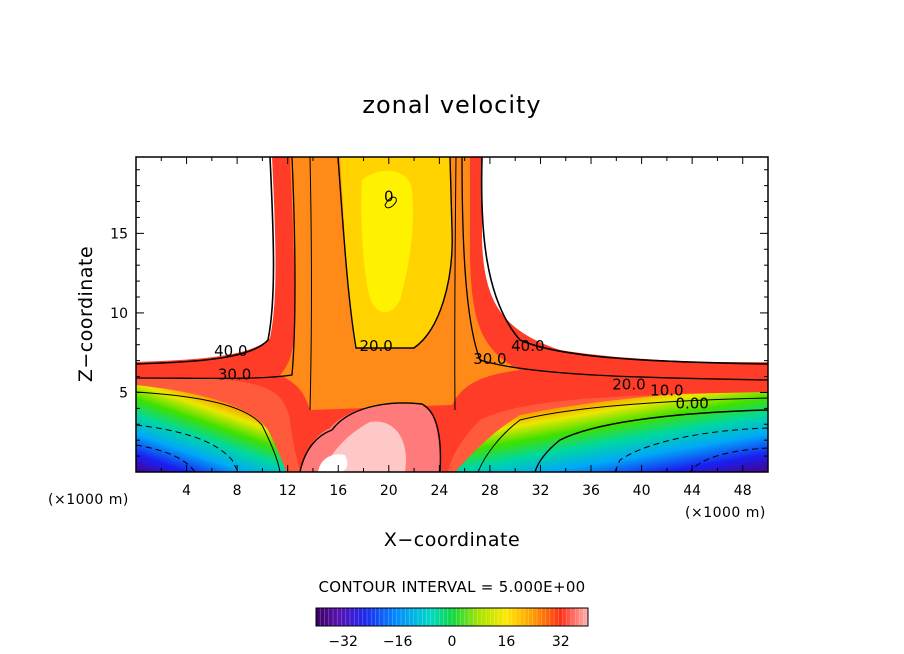 Image resolution: width=904 pixels, height=654 pixels. I want to click on contour-40-left, so click(205, 261).